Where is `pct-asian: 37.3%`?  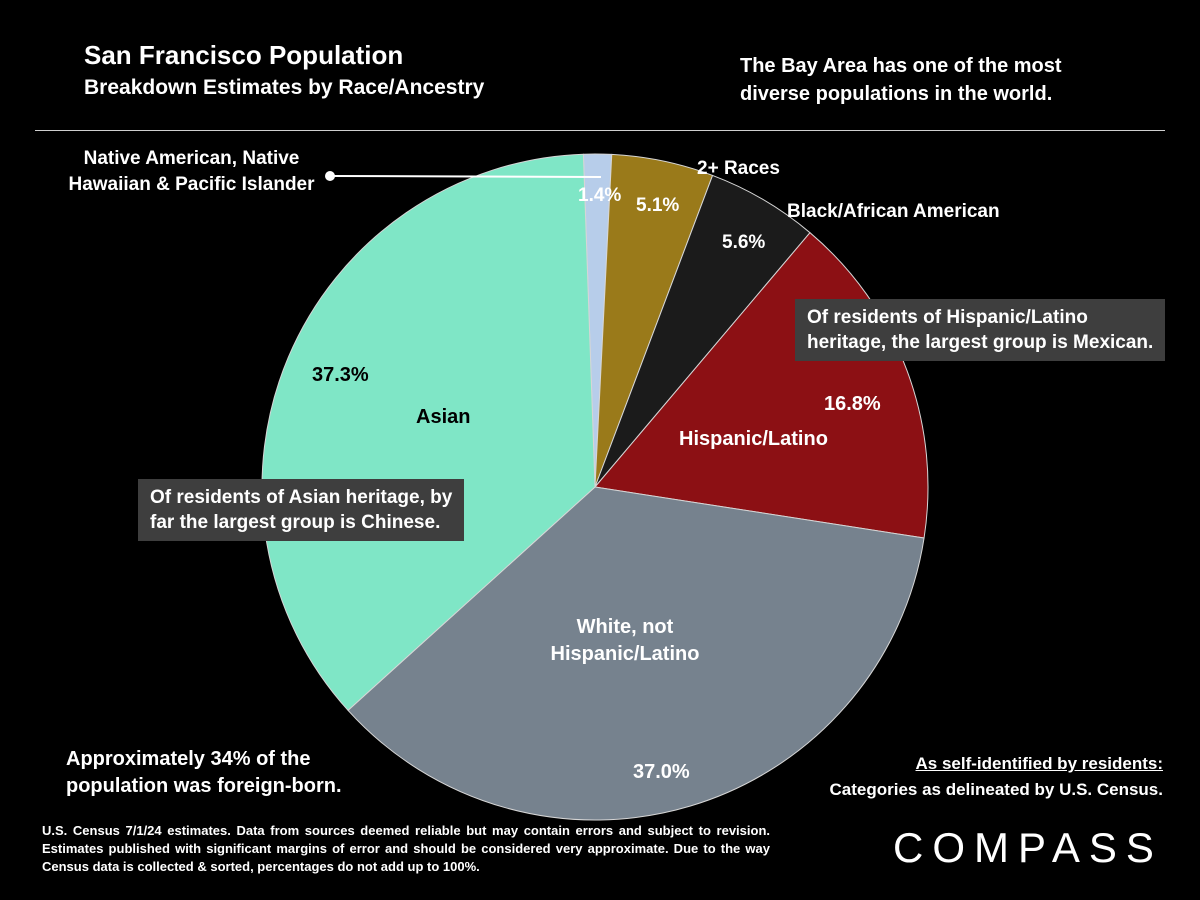
pct-asian: 37.3% is located at coordinates (340, 375).